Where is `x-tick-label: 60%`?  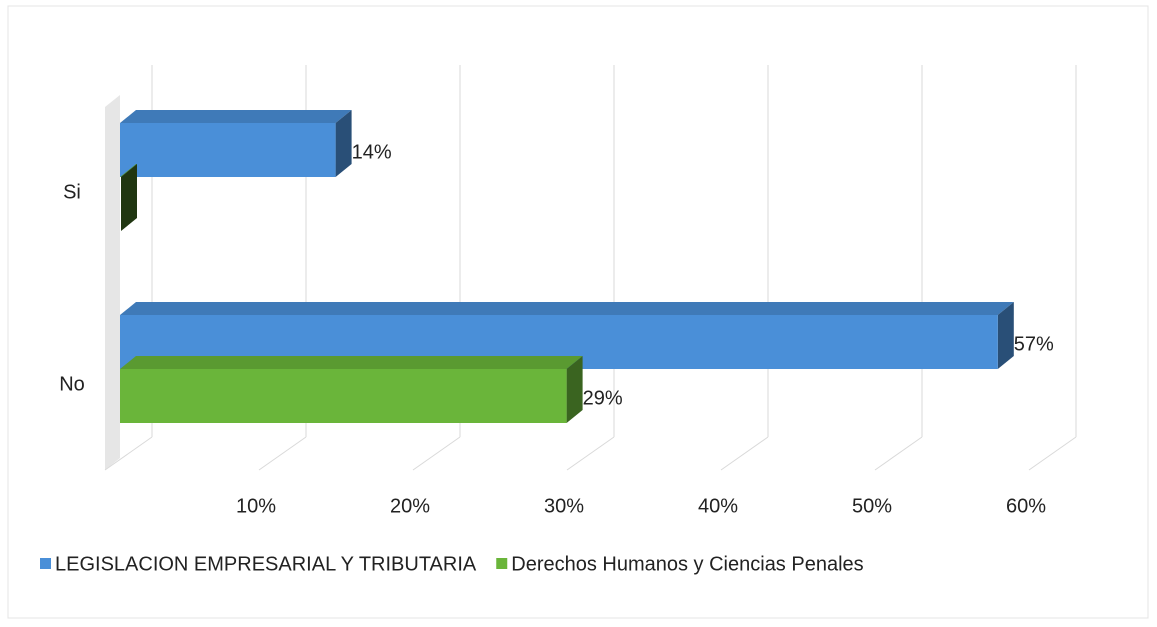 x-tick-label: 60% is located at coordinates (1026, 506).